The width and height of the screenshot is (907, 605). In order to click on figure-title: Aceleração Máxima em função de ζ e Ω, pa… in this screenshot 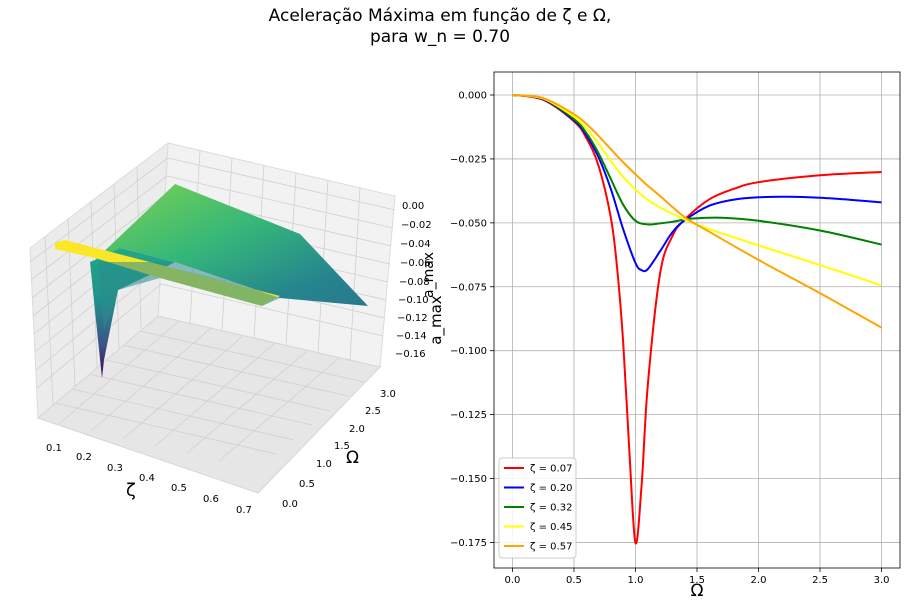, I will do `click(440, 27)`.